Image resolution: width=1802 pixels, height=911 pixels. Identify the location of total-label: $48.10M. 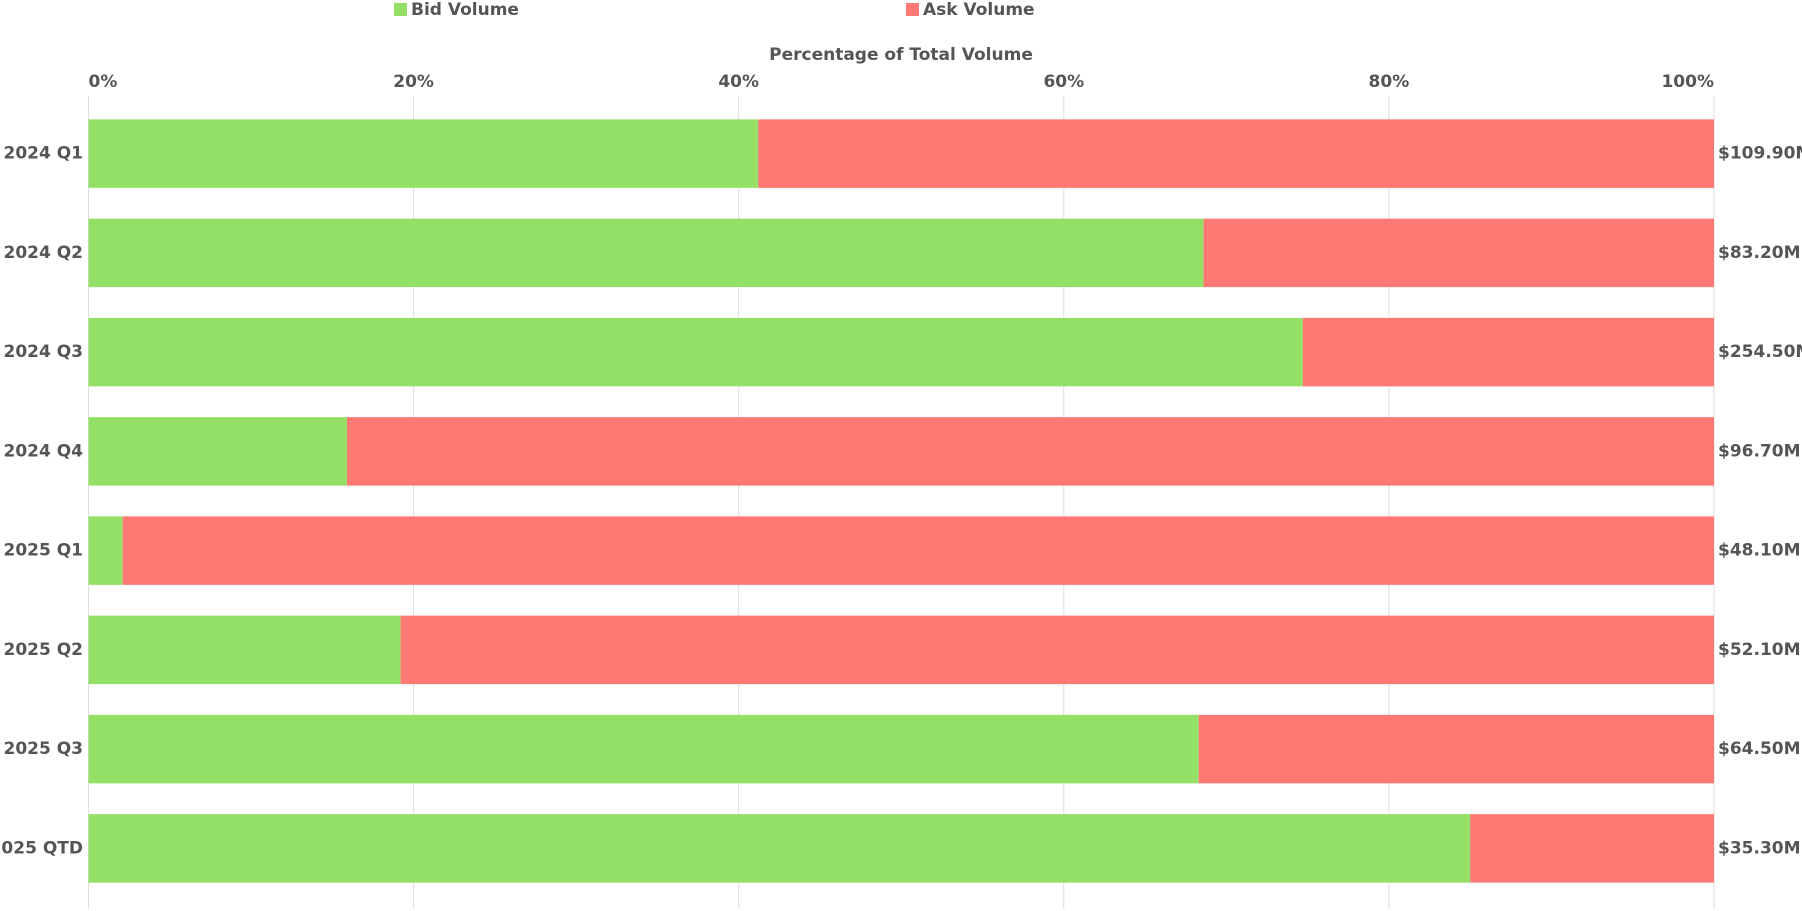
(1759, 551).